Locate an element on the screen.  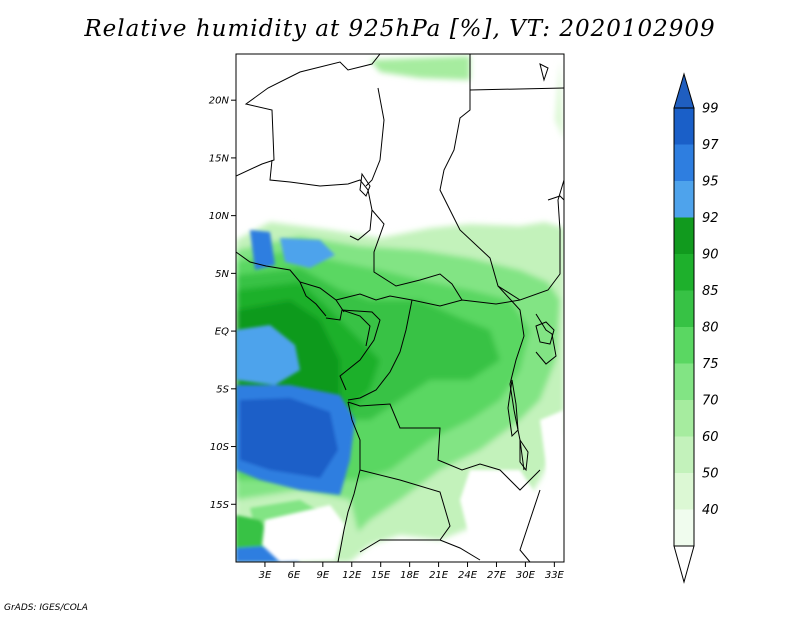
colorbar-level-label: 90 is located at coordinates (710, 255).